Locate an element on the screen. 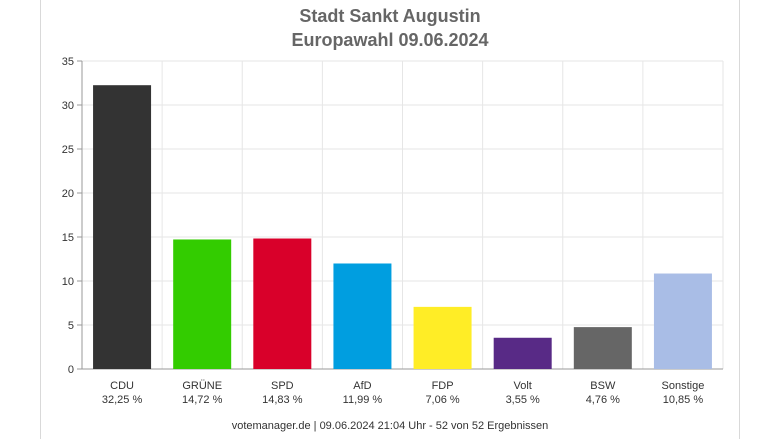  x-category-label: AfD is located at coordinates (362, 386).